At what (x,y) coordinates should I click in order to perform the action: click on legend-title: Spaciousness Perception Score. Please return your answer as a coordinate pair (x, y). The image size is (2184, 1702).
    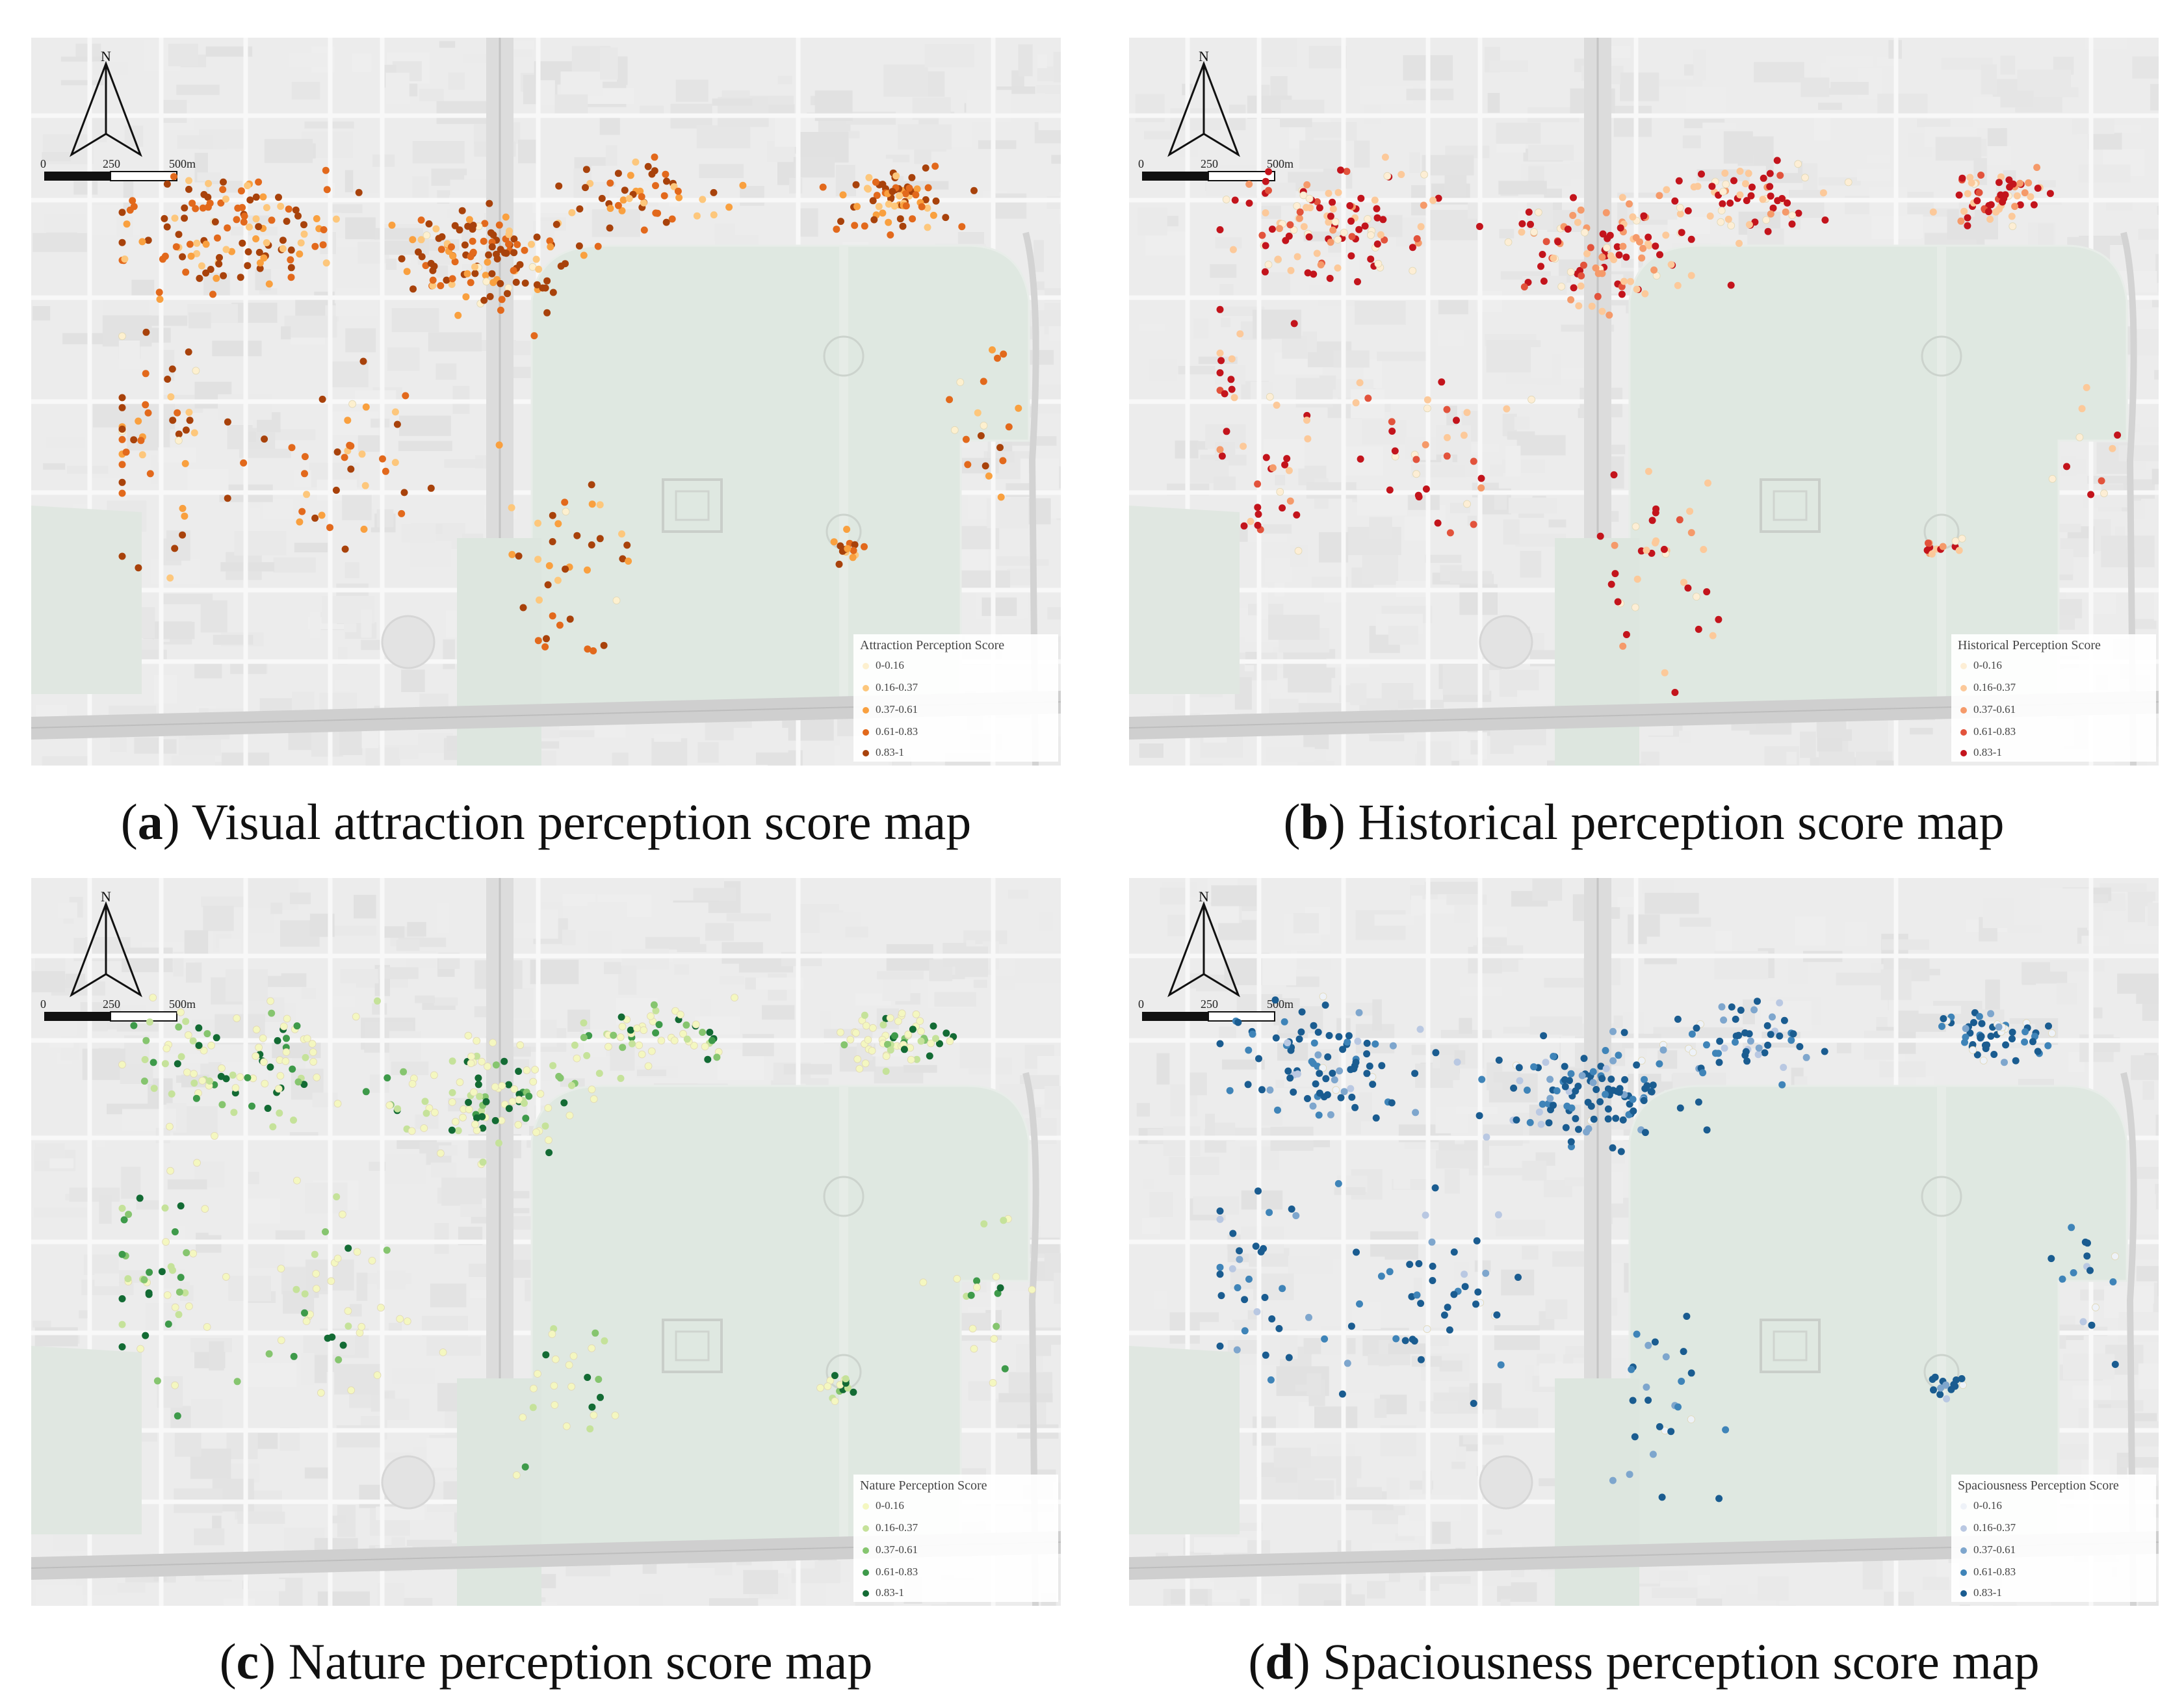
    Looking at the image, I should click on (2038, 1485).